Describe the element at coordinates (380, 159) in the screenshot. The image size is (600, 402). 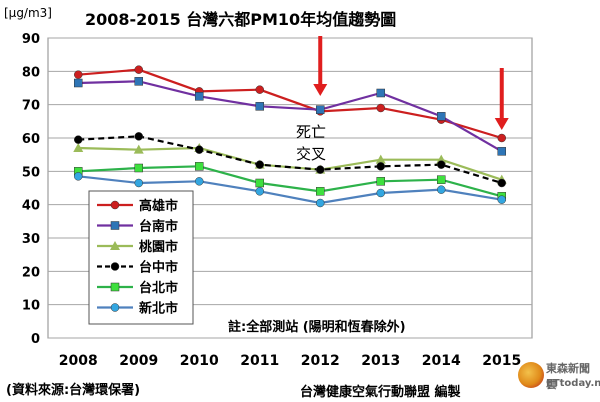
I see `data-point-2-2013` at that location.